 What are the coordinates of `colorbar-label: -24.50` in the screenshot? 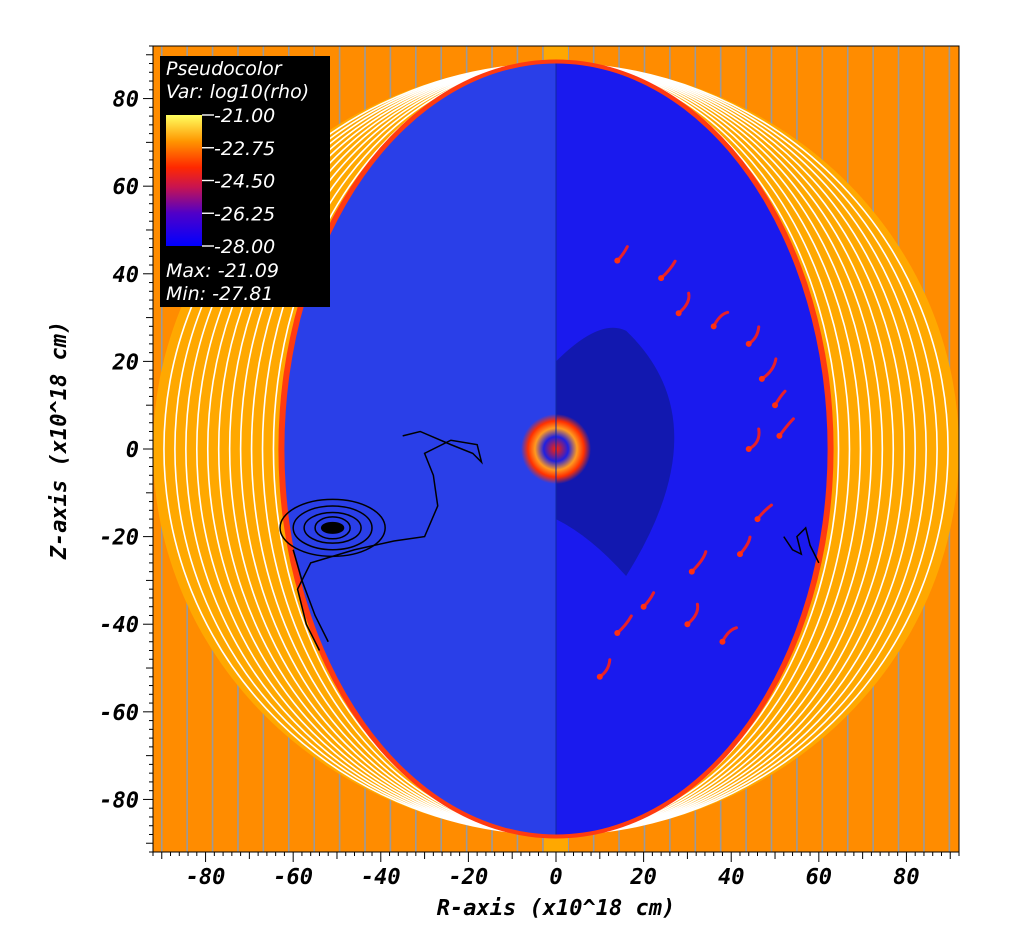 It's located at (244, 182).